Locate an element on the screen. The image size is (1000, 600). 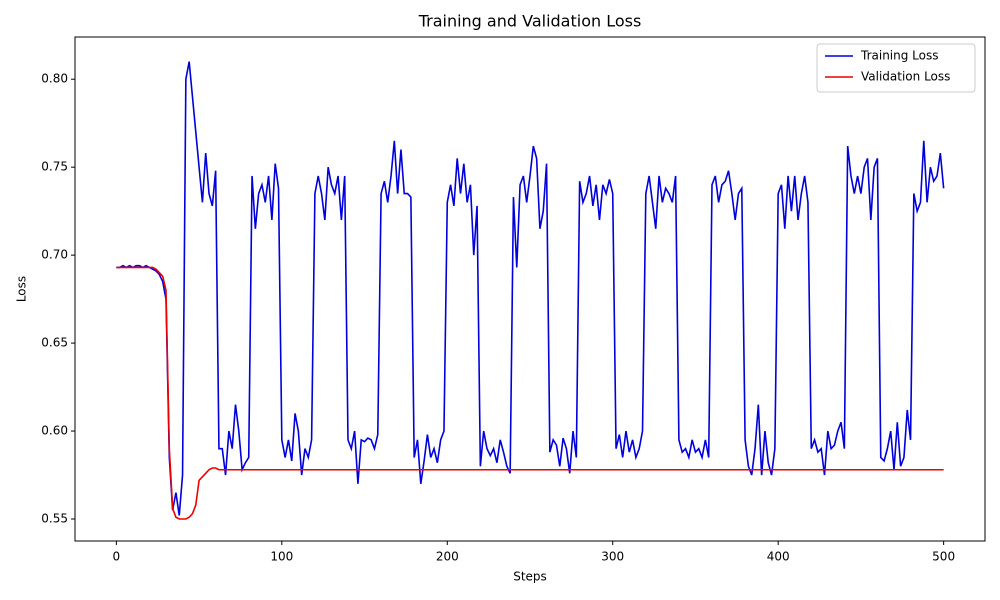
legend-label: Training Loss is located at coordinates (899, 56).